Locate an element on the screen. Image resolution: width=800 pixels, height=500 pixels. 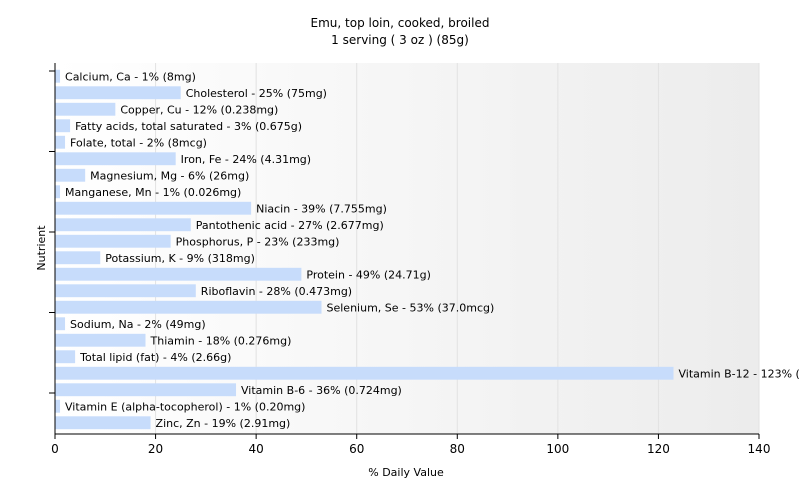
bar-label: Phosphorus, P - 23% (233mg) is located at coordinates (258, 241).